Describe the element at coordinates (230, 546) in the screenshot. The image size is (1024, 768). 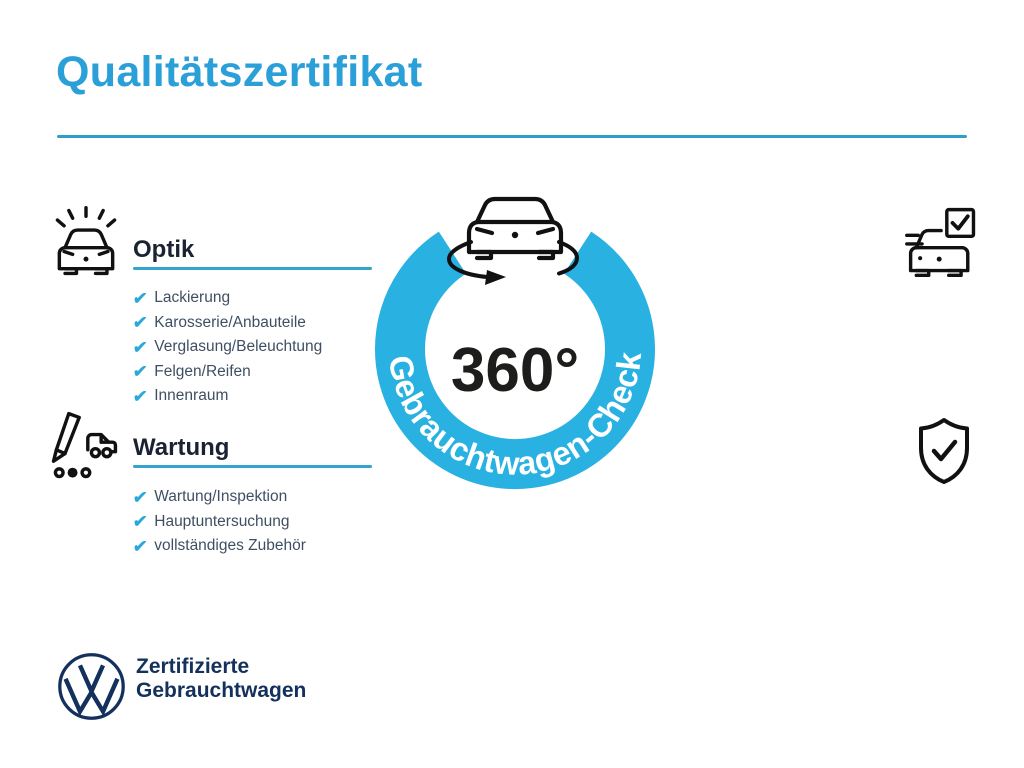
I see `check-item-label: vollständiges Zubehör` at that location.